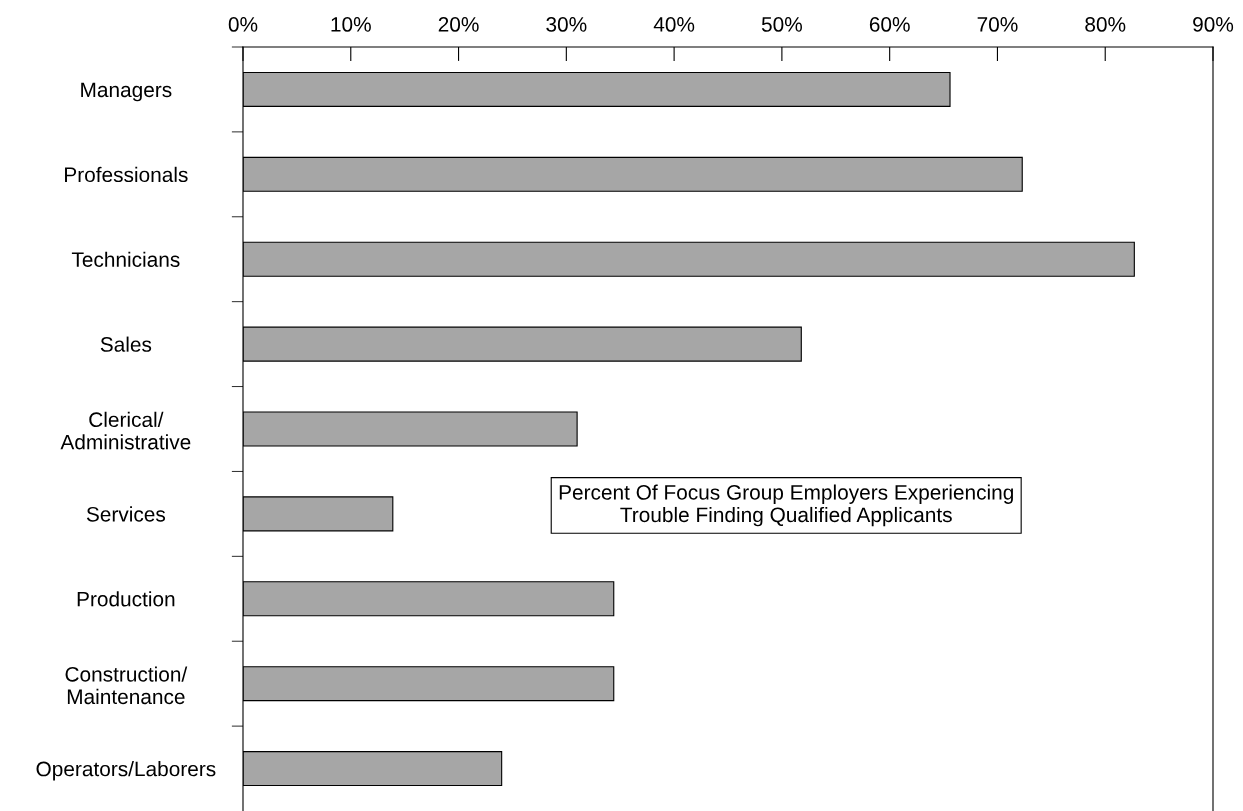  I want to click on y-tick-label: Technicians, so click(125, 259).